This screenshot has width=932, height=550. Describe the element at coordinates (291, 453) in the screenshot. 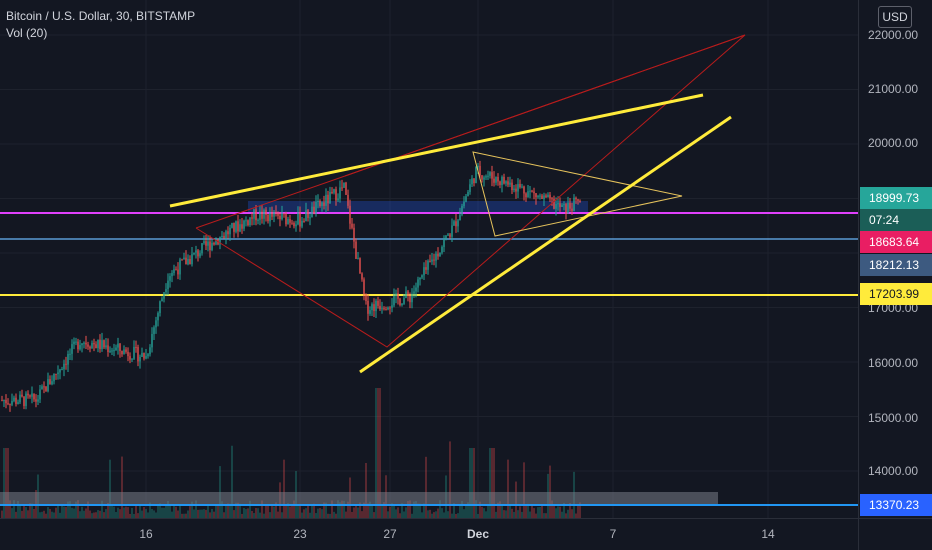

I see `volume-bars` at that location.